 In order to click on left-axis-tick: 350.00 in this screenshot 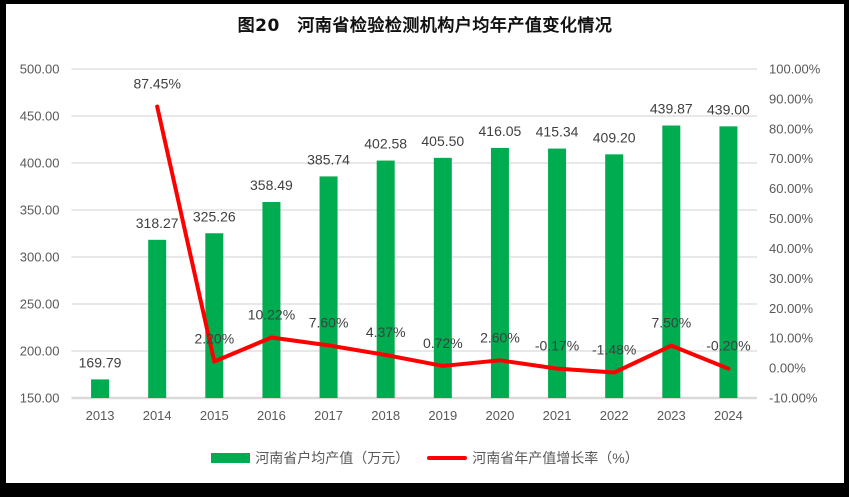, I will do `click(40, 210)`.